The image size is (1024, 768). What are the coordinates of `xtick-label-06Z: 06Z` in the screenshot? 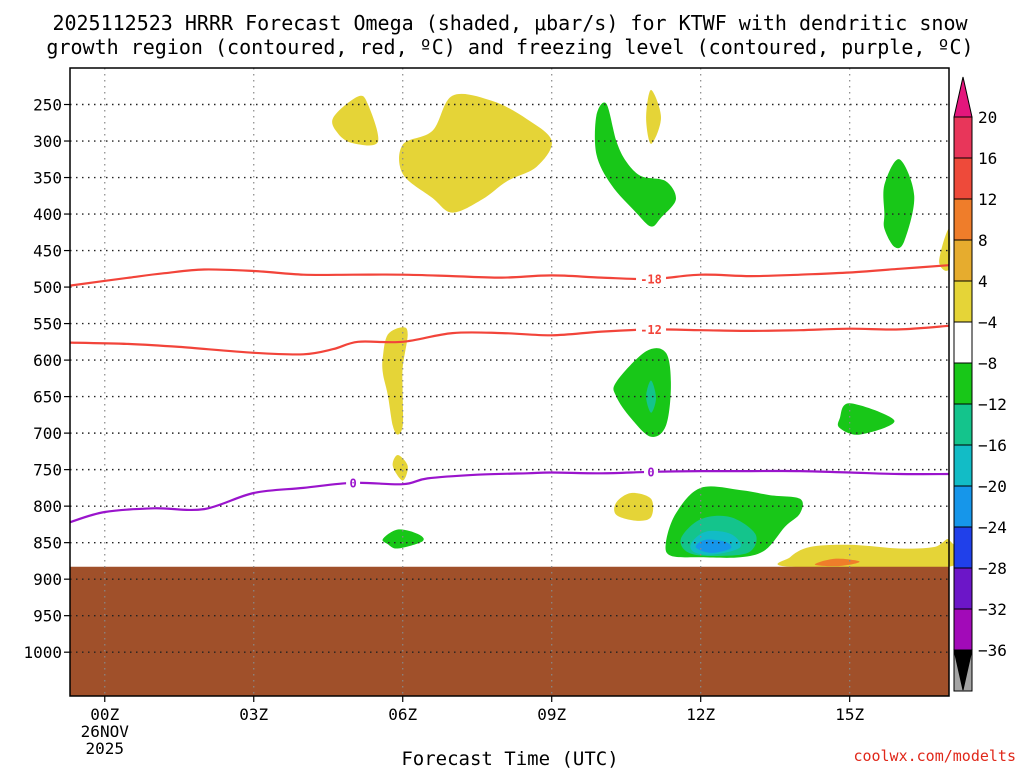 It's located at (402, 714).